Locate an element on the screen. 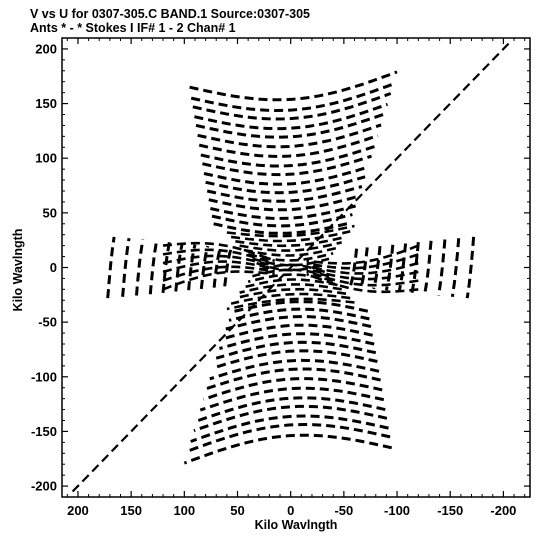  fan-track-2-conjugate is located at coordinates (289, 428).